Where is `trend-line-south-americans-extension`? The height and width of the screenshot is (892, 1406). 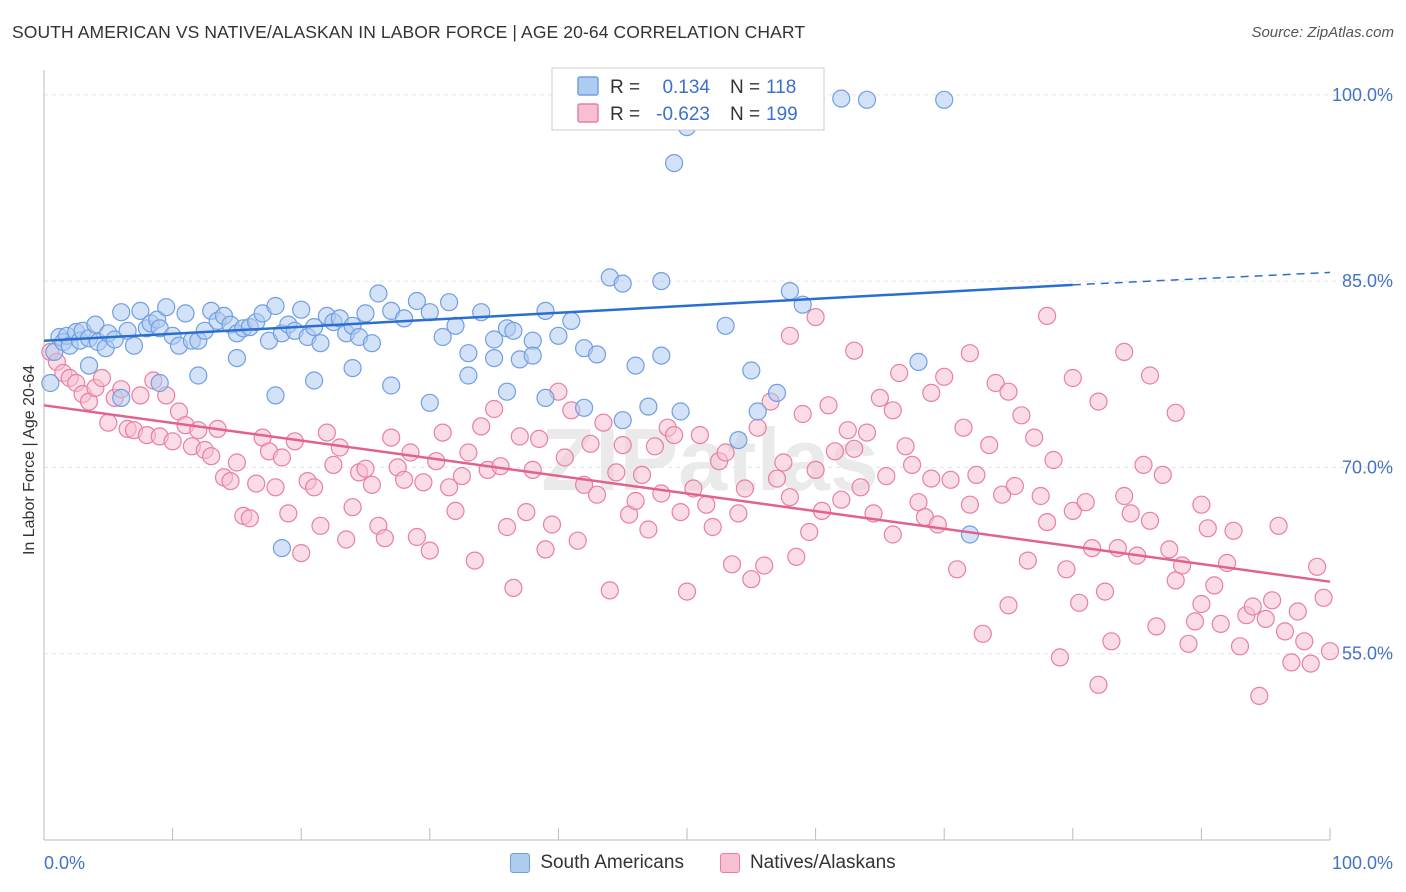 trend-line-south-americans-extension is located at coordinates (1201, 278).